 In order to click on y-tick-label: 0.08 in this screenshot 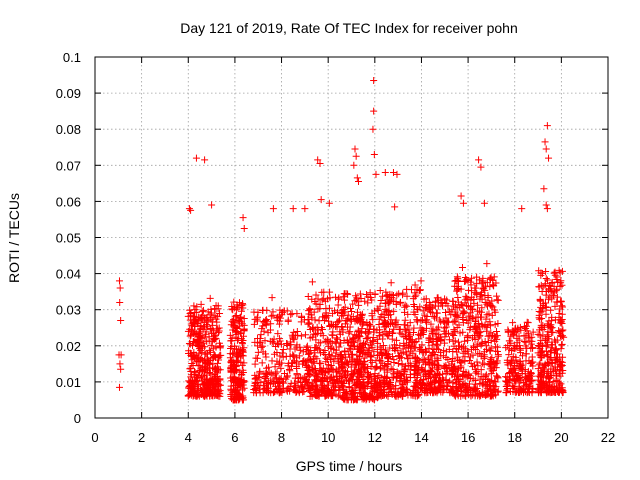, I will do `click(68, 129)`.